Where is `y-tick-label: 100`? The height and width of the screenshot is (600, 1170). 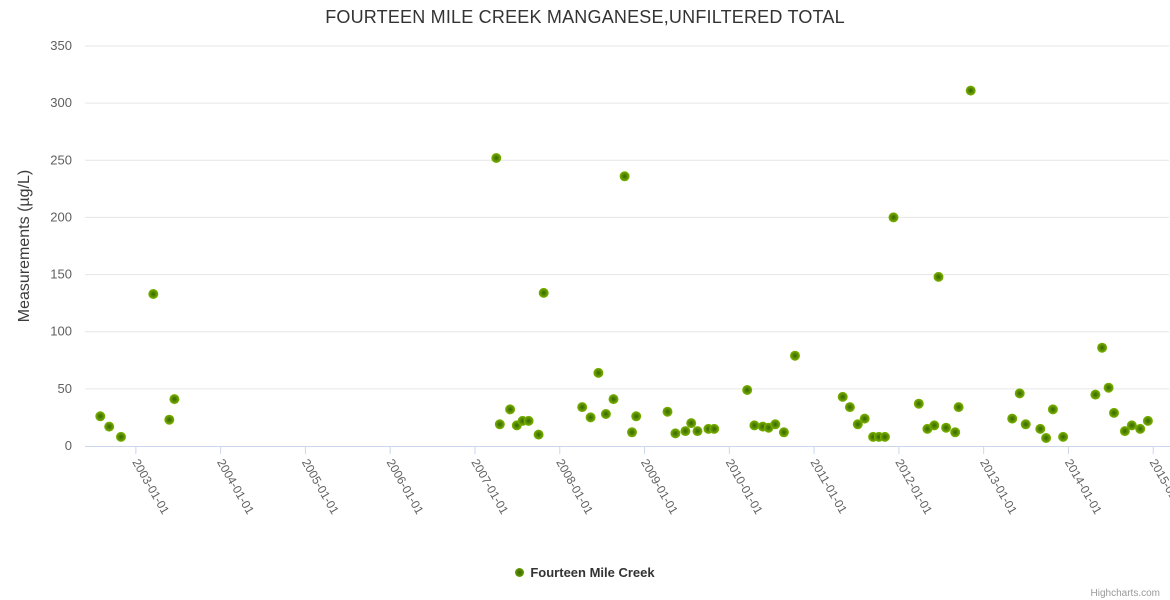 y-tick-label: 100 is located at coordinates (61, 331).